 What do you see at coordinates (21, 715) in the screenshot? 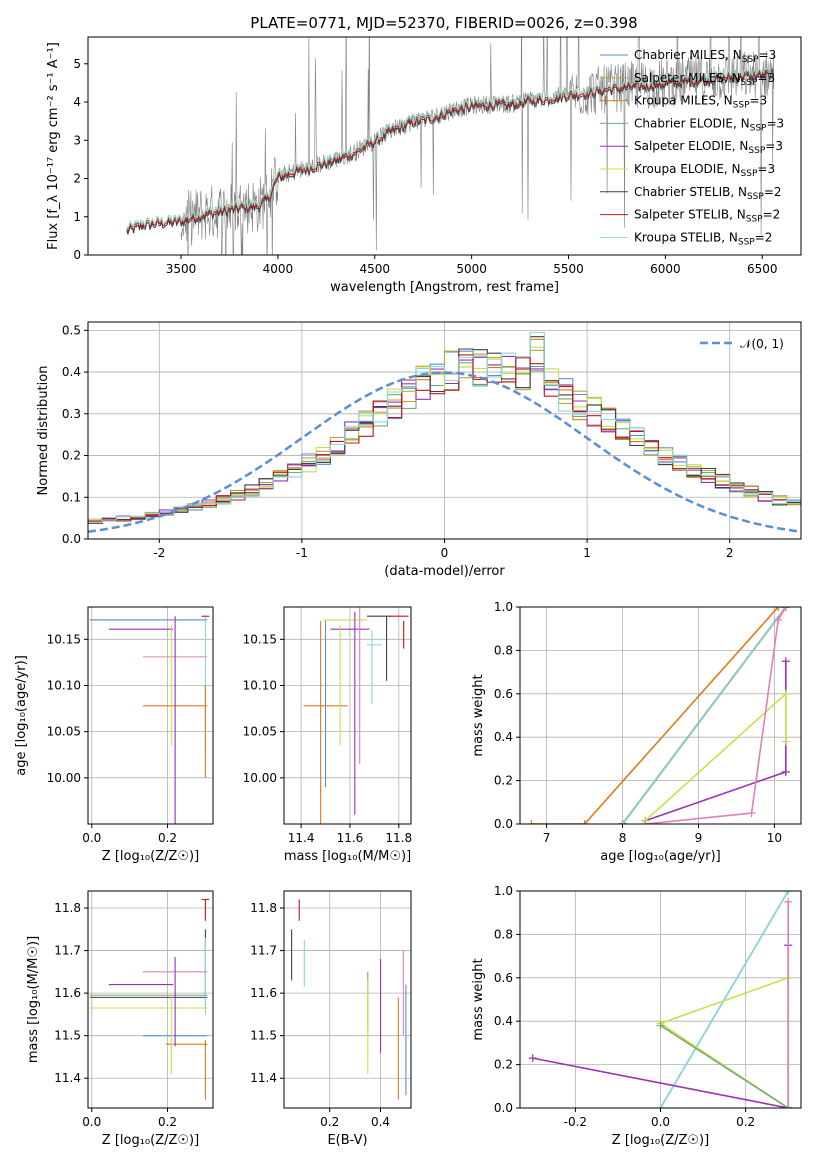
I see `y-axis-label: age [log₁₀(age/yr)]` at bounding box center [21, 715].